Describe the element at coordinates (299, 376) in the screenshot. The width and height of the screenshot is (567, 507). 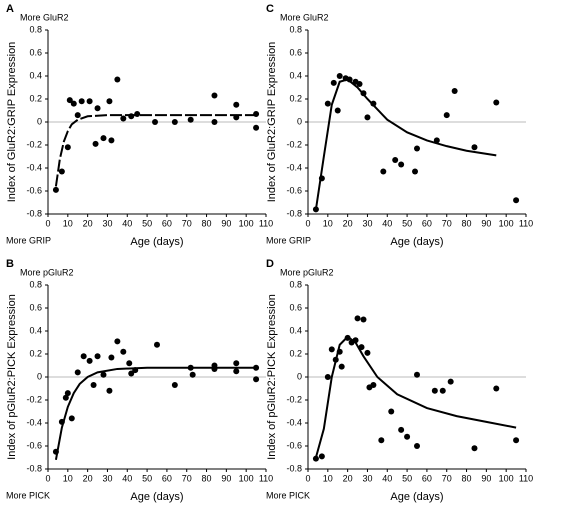
I see `y-tick-label: 0` at that location.